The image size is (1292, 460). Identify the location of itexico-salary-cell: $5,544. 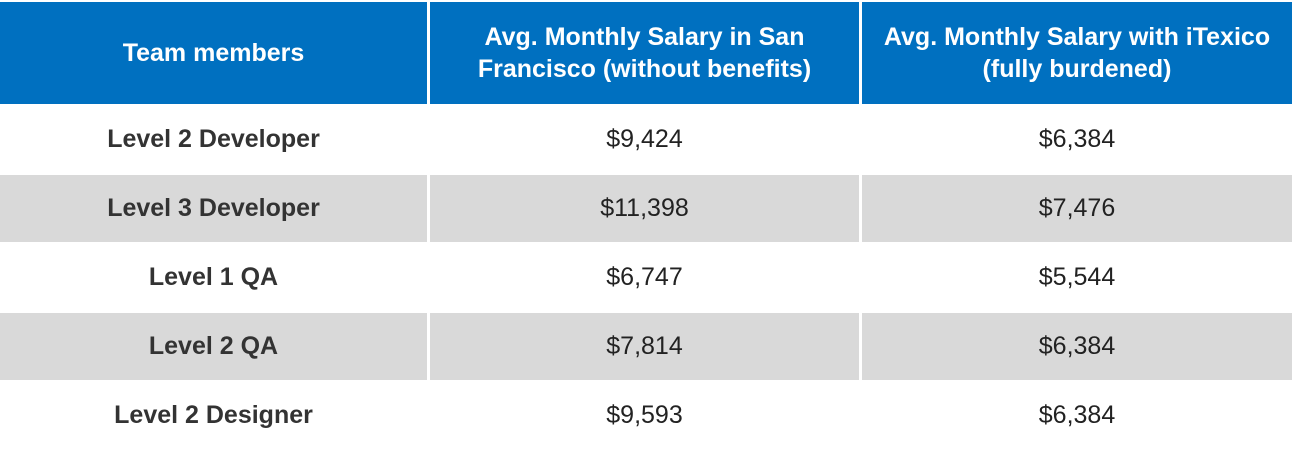
(1077, 276).